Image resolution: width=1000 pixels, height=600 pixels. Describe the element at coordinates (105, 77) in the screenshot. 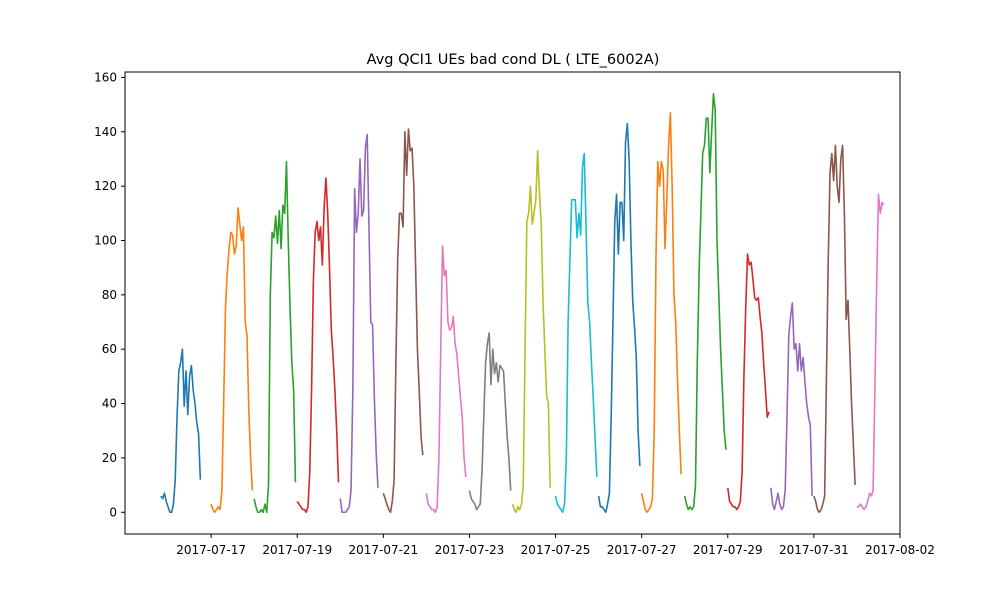

I see `y-tick-label: 160` at that location.